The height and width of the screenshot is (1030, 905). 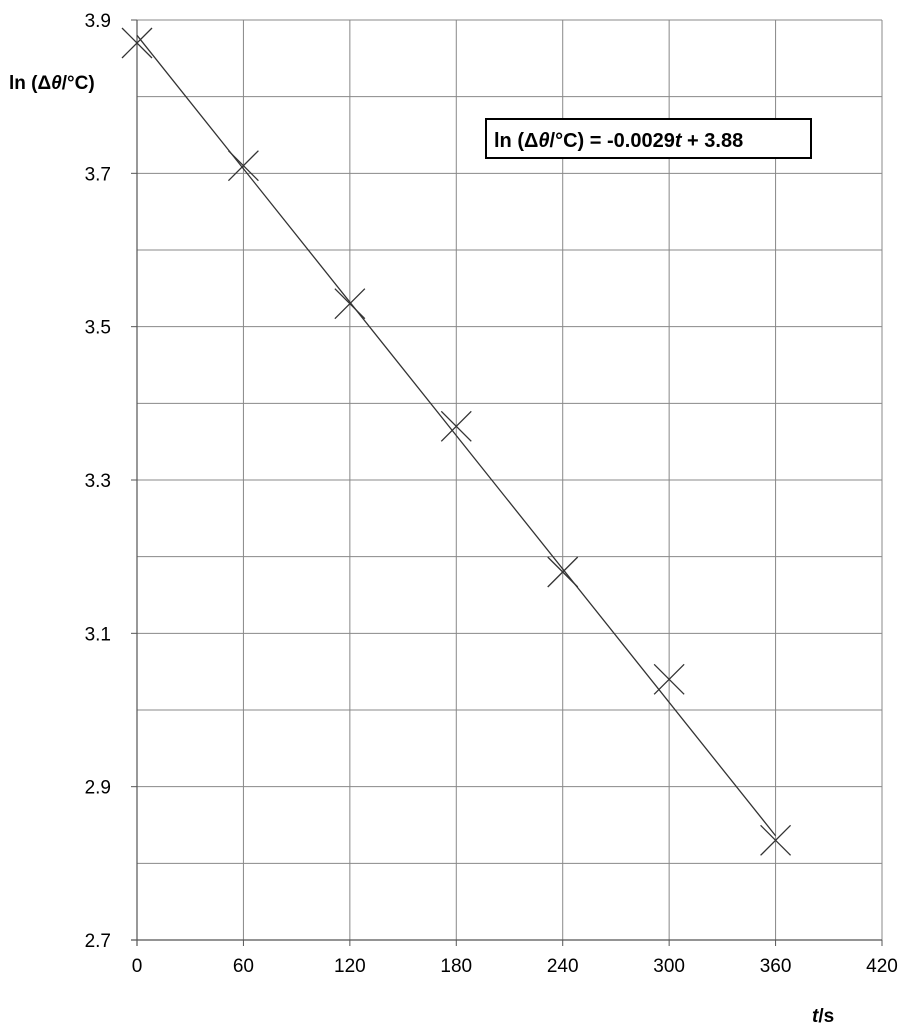 What do you see at coordinates (98, 941) in the screenshot?
I see `y-tick-label: 2.7` at bounding box center [98, 941].